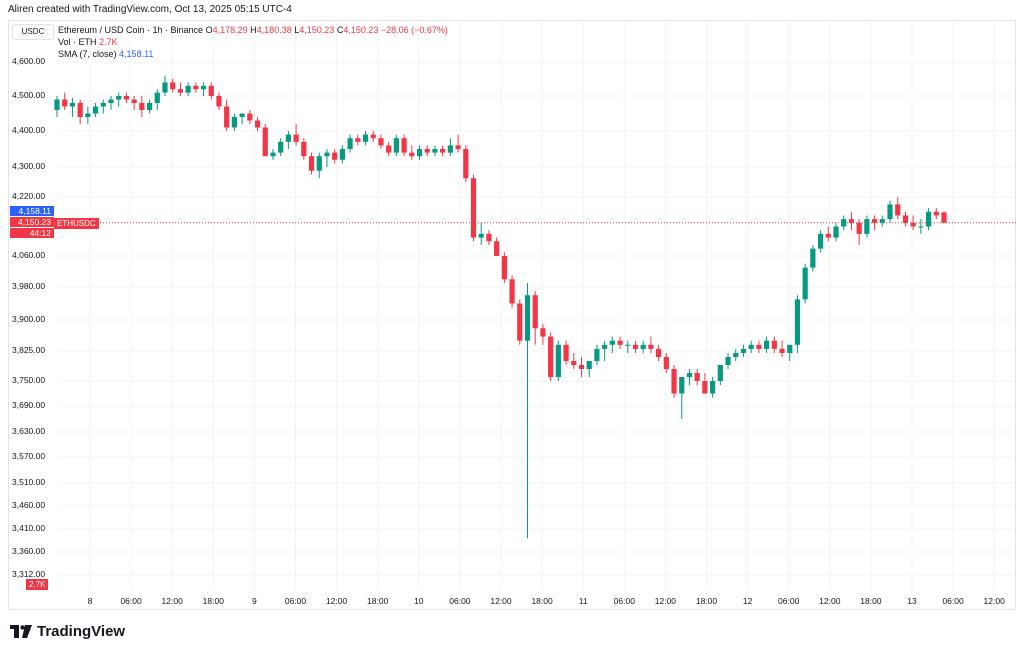 The width and height of the screenshot is (1024, 653). What do you see at coordinates (419, 601) in the screenshot?
I see `x-tick-label: 10` at bounding box center [419, 601].